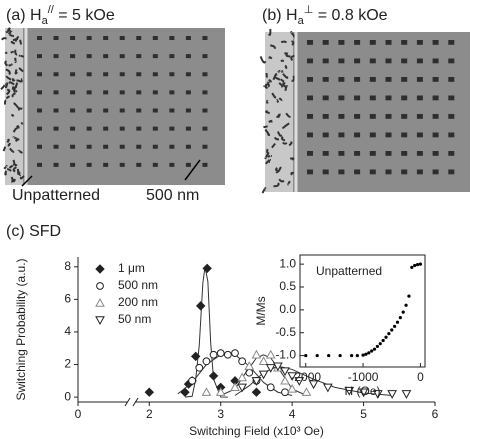  Describe the element at coordinates (56, 195) in the screenshot. I see `annotation: Unpatterned` at that location.